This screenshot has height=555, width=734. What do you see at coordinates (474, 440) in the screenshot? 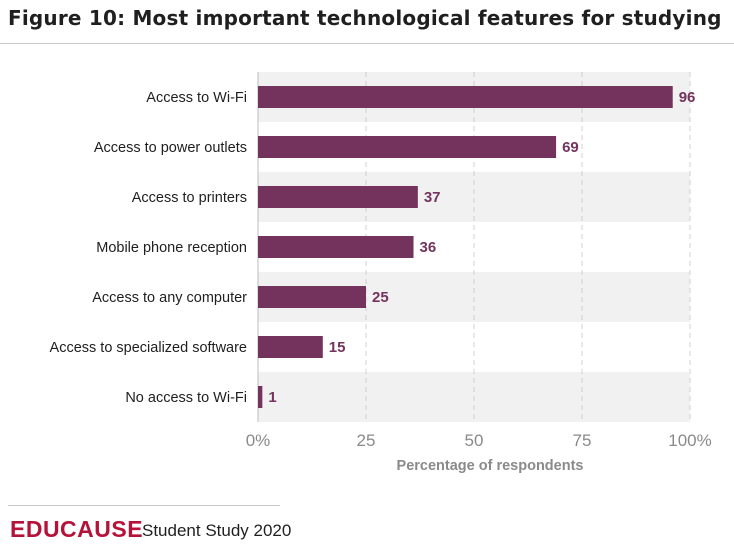
I see `x-tick-label: 50` at bounding box center [474, 440].